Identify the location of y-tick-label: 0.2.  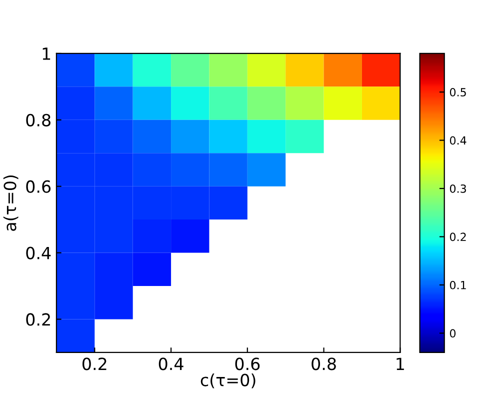
(38, 319).